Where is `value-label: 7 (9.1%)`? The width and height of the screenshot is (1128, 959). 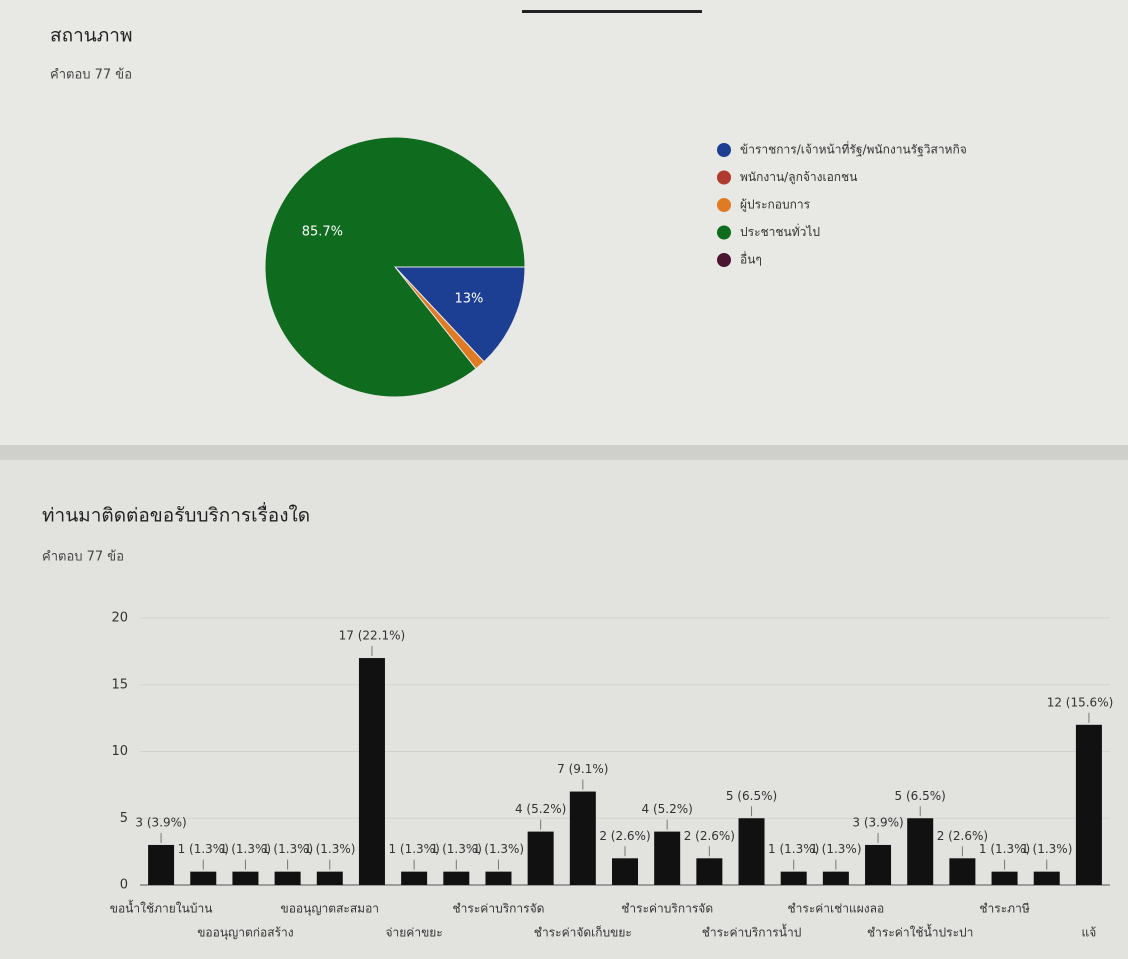
value-label: 7 (9.1%) is located at coordinates (582, 769).